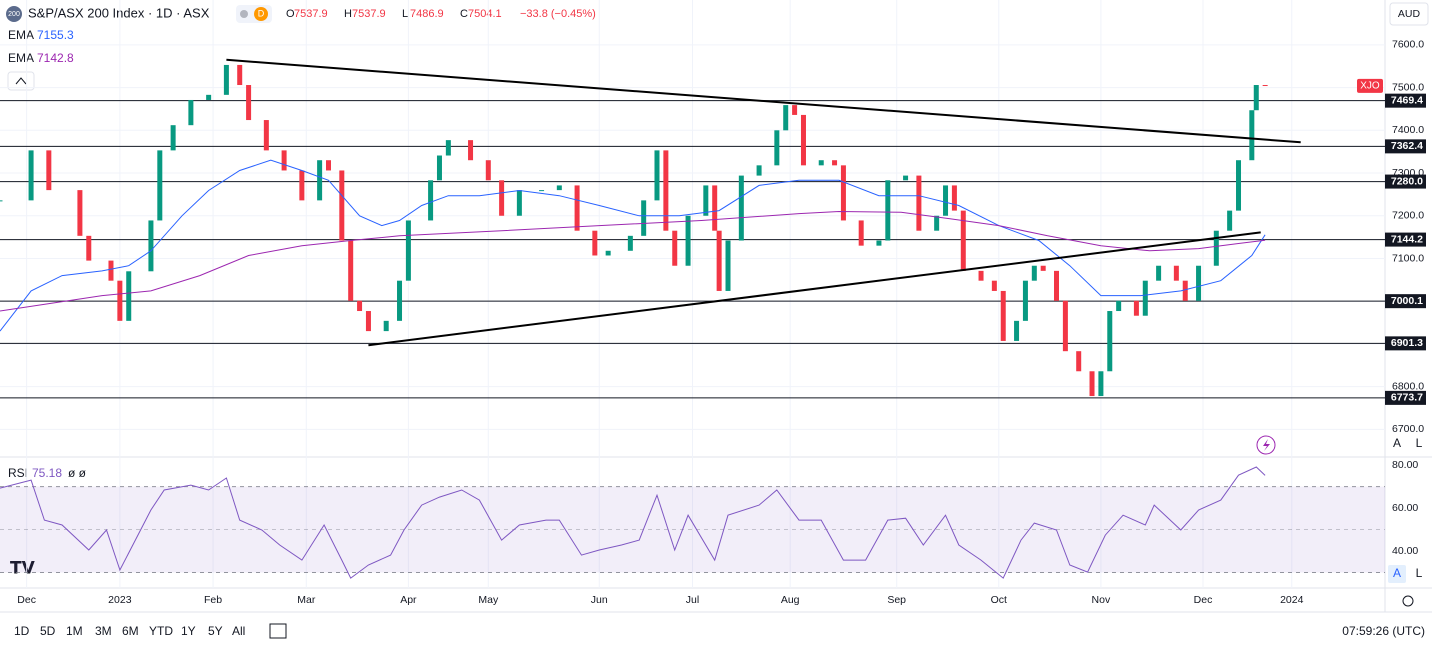 The width and height of the screenshot is (1432, 654). What do you see at coordinates (1408, 429) in the screenshot?
I see `y-tick-label: 6700.0` at bounding box center [1408, 429].